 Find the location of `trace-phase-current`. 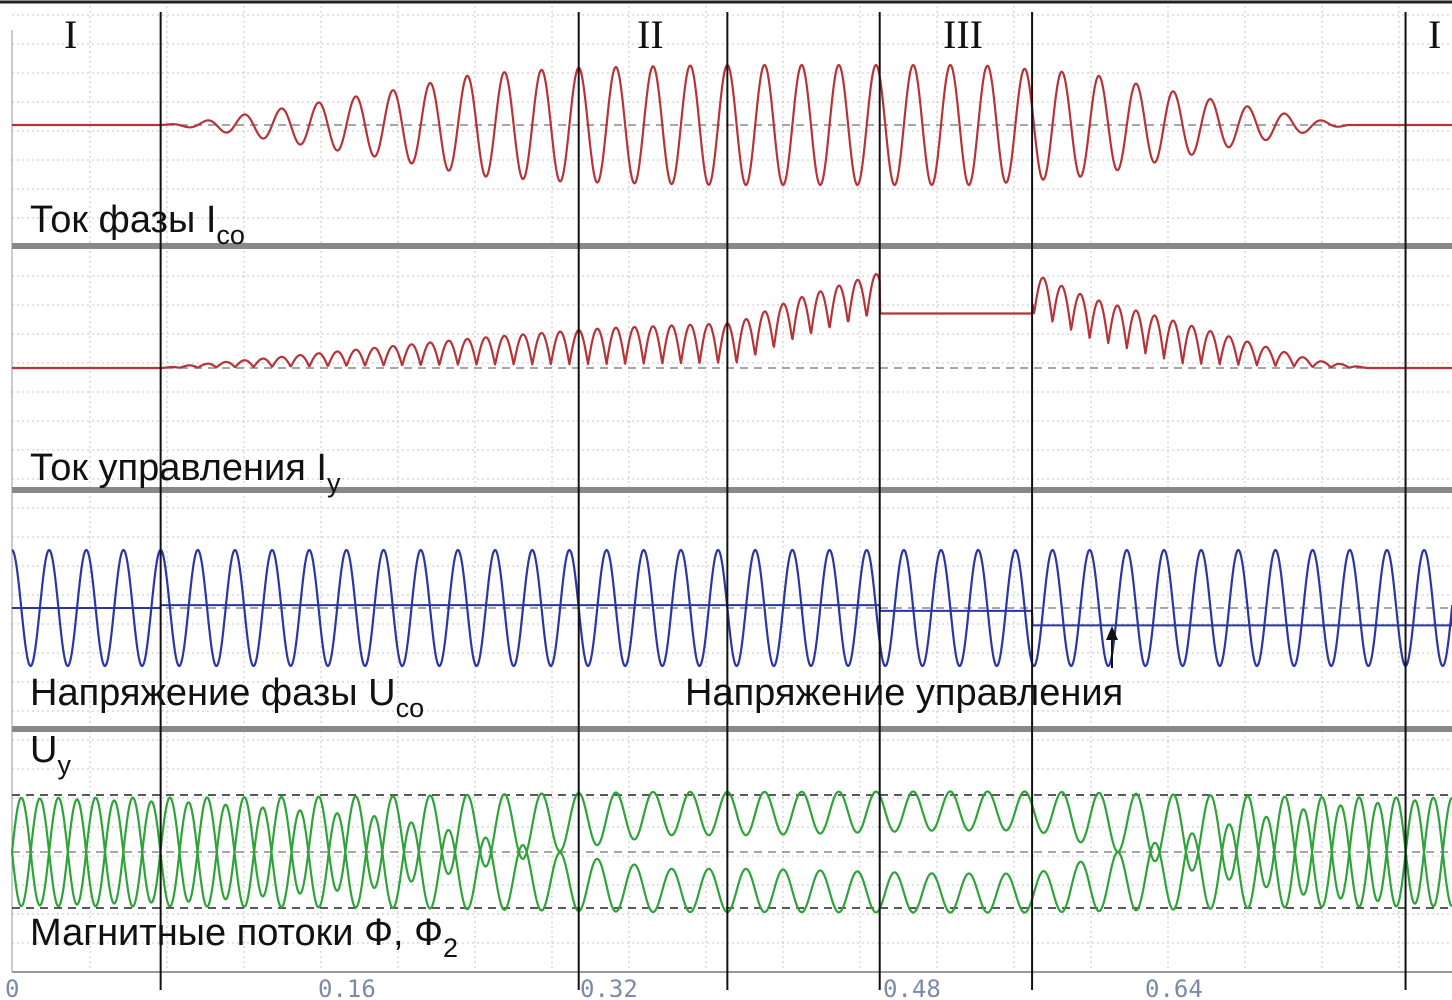

trace-phase-current is located at coordinates (731, 125).